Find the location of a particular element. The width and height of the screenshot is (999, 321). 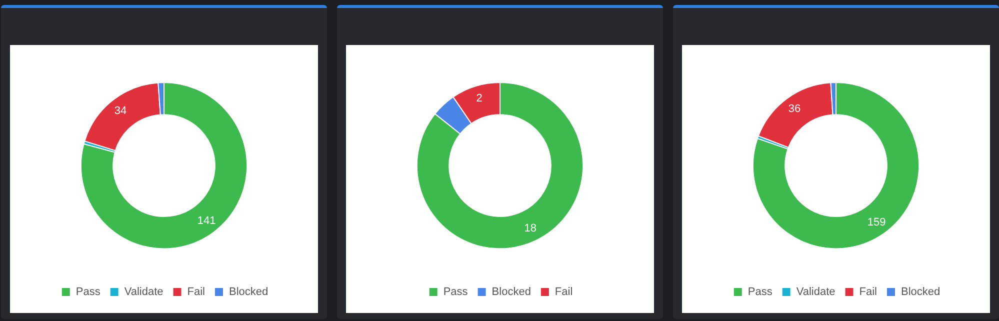

data-label: 141 is located at coordinates (206, 221).